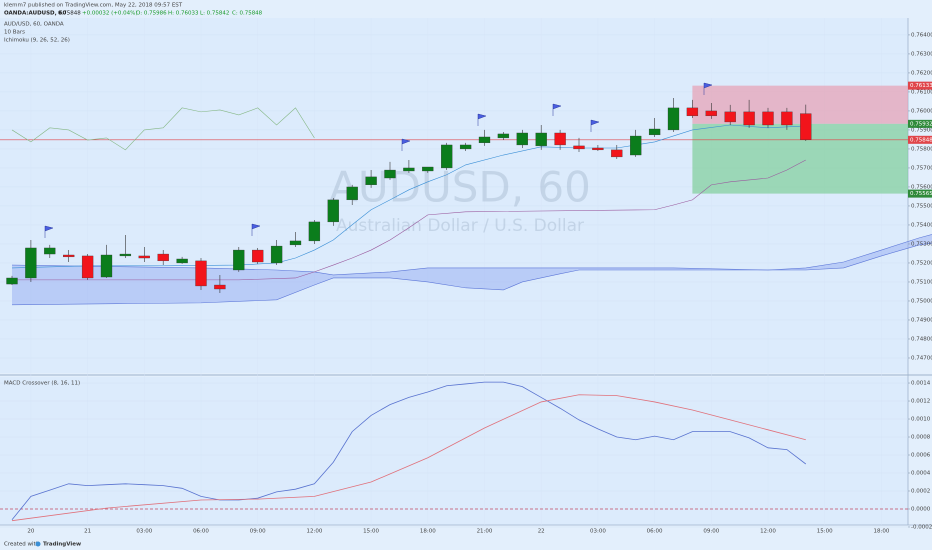 This screenshot has height=550, width=932. What do you see at coordinates (22, 545) in the screenshot?
I see `footer-created: Created with` at bounding box center [22, 545].